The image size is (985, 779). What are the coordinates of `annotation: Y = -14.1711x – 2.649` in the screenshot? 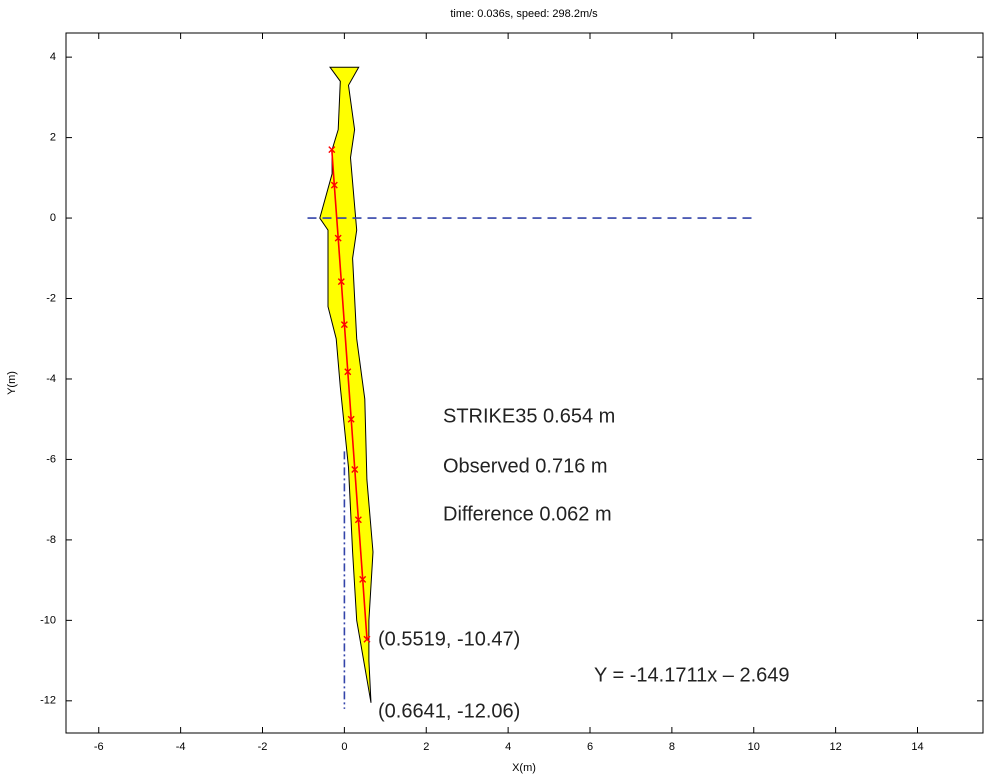 It's located at (692, 675).